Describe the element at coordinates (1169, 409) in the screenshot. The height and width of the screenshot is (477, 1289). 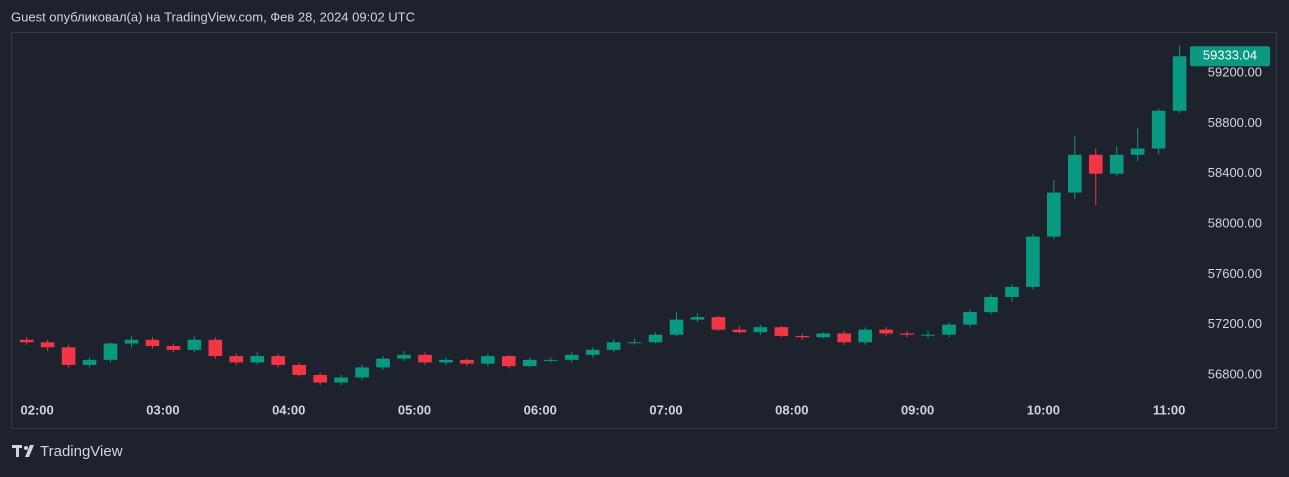
I see `x-tick-label: 11:00` at that location.